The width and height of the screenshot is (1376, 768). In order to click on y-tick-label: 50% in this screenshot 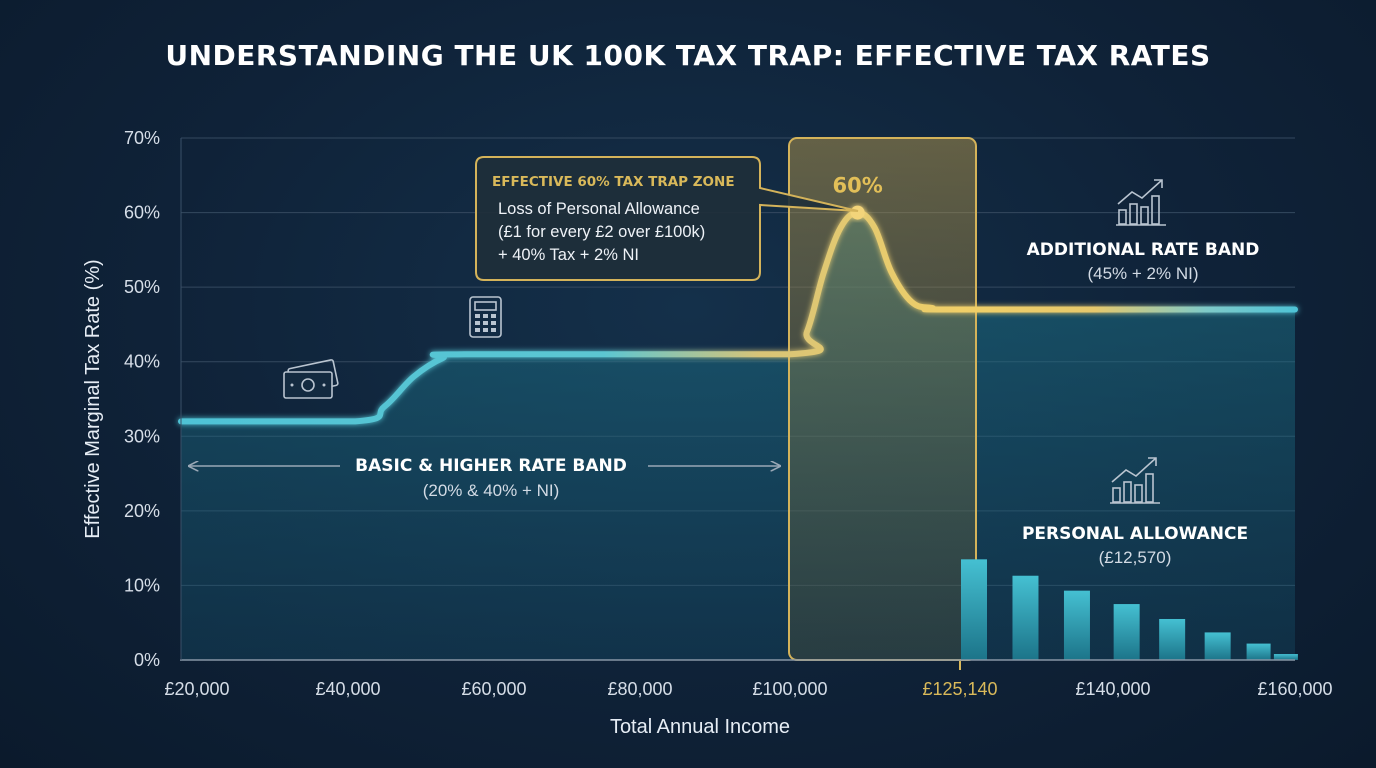, I will do `click(142, 287)`.